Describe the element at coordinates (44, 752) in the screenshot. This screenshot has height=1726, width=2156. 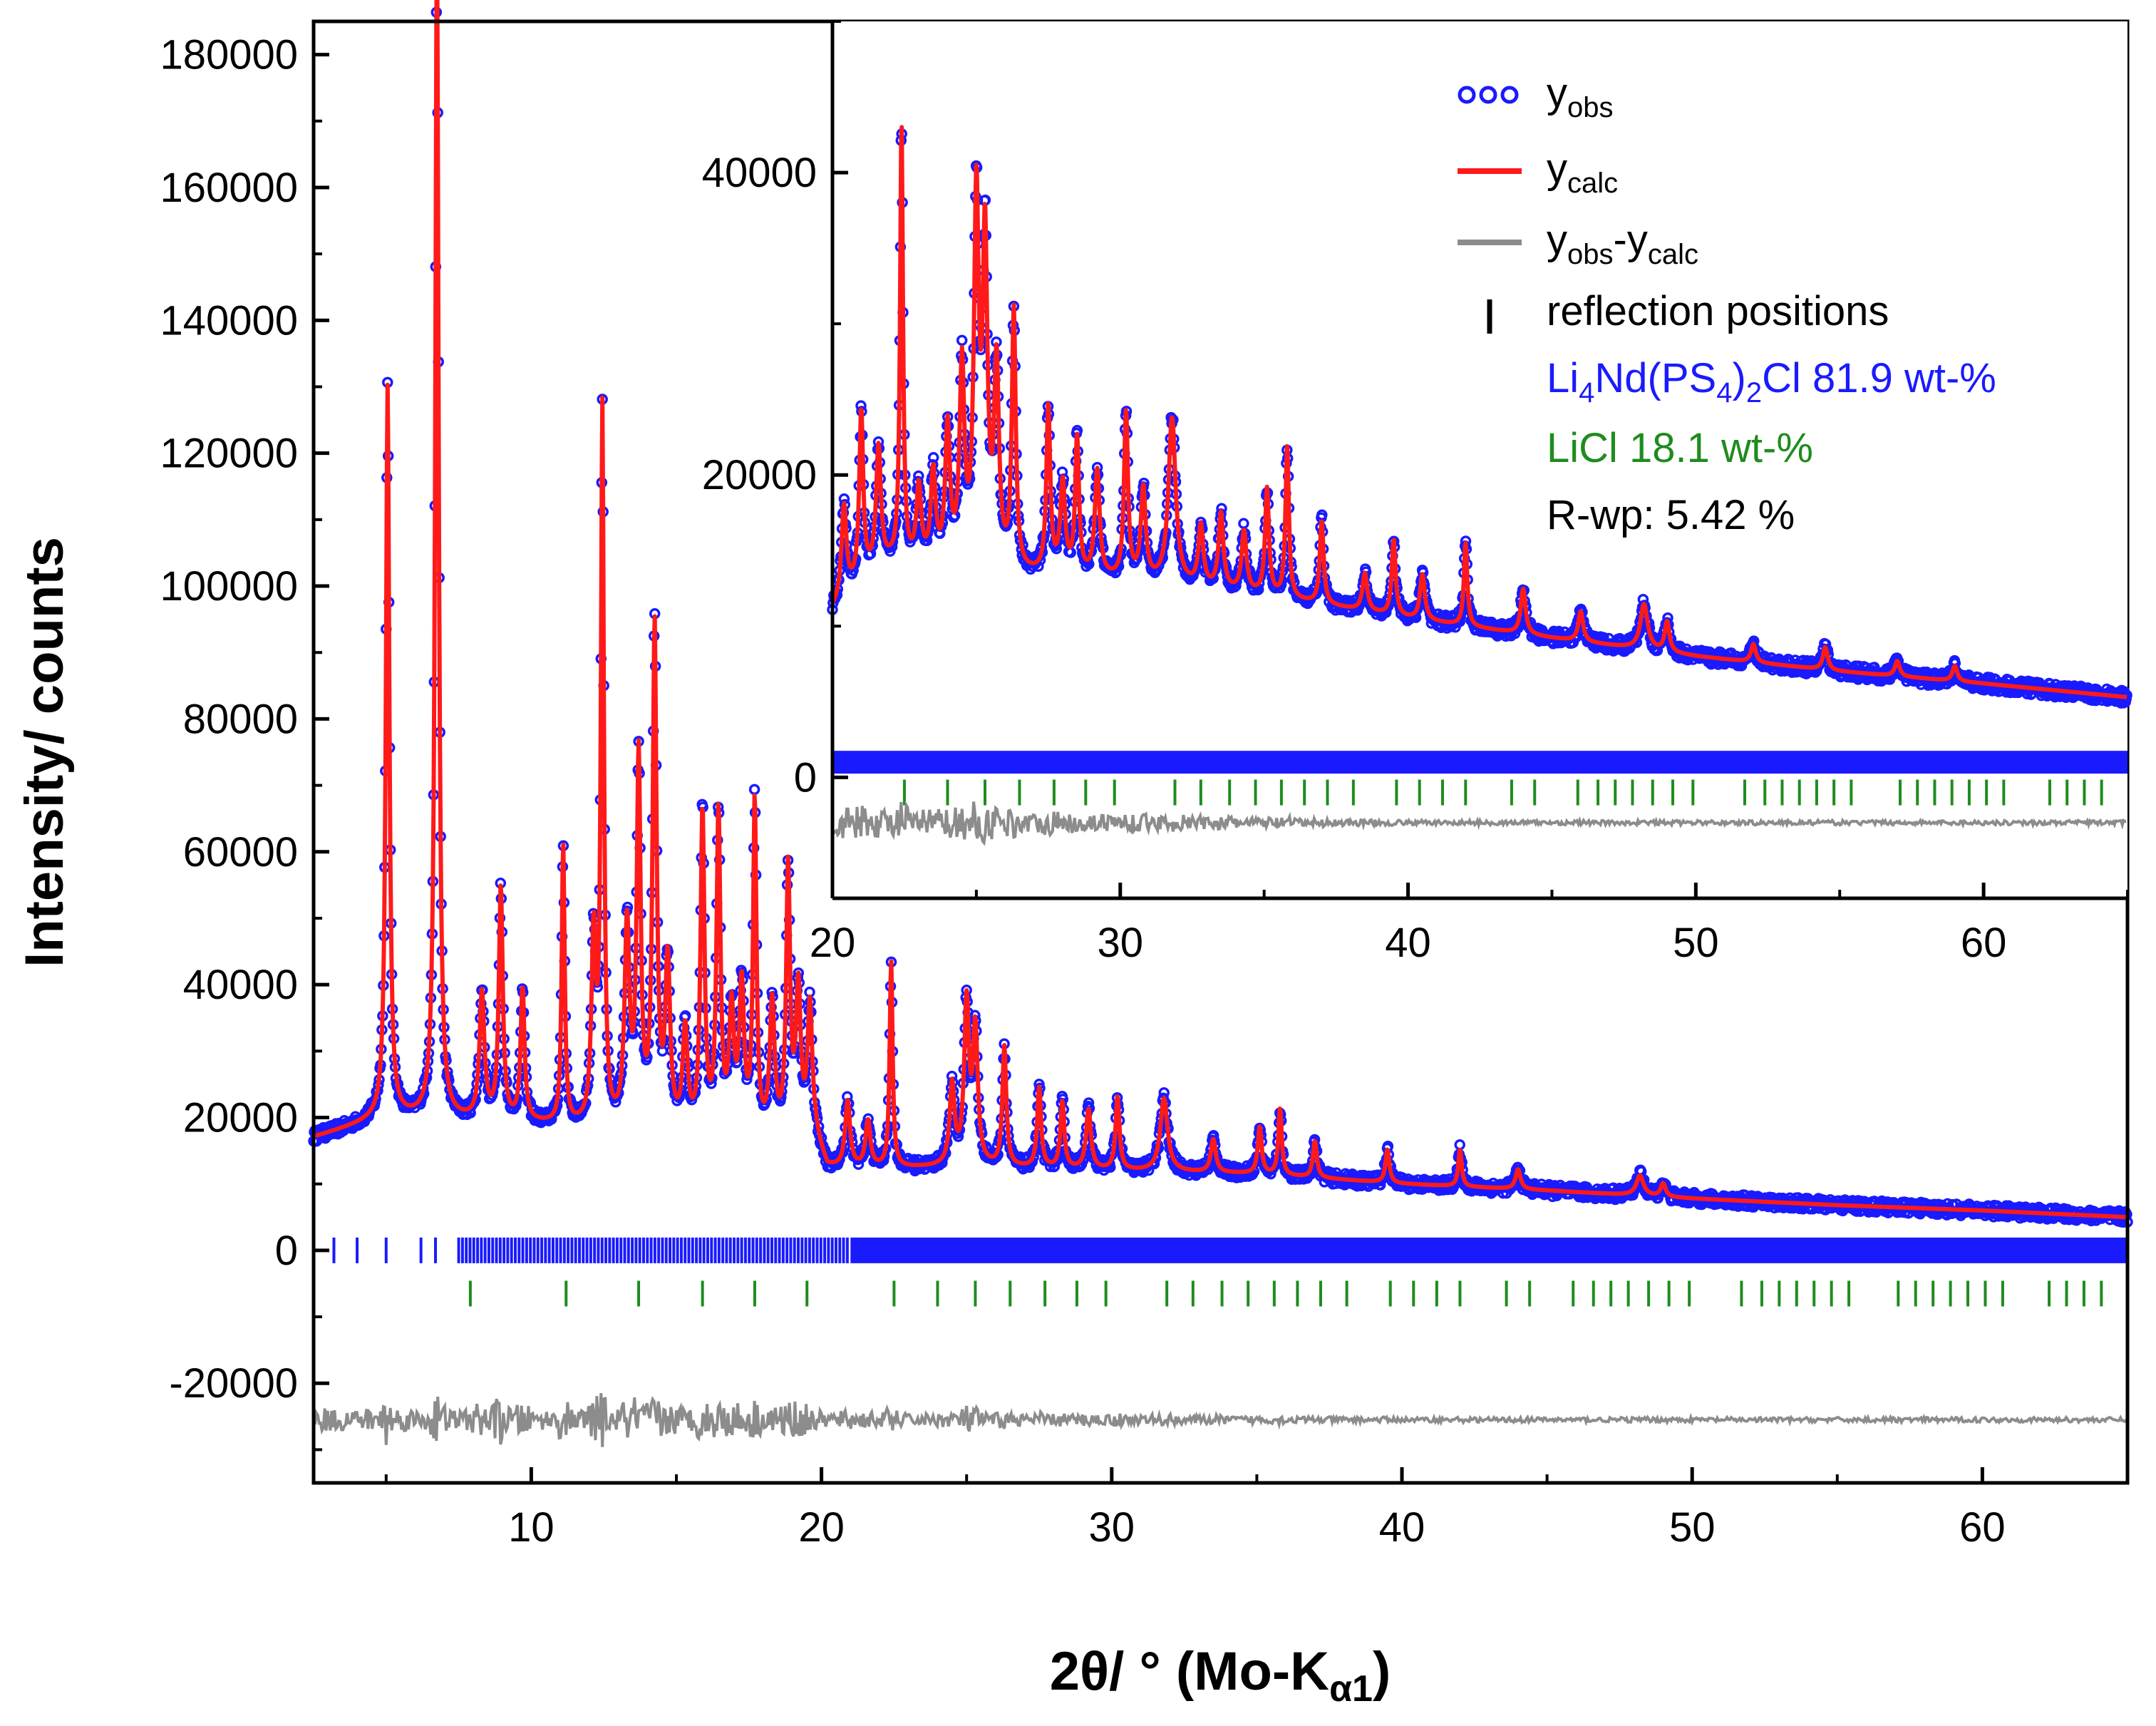
I see `y-axis-label: Intensity/ counts` at that location.